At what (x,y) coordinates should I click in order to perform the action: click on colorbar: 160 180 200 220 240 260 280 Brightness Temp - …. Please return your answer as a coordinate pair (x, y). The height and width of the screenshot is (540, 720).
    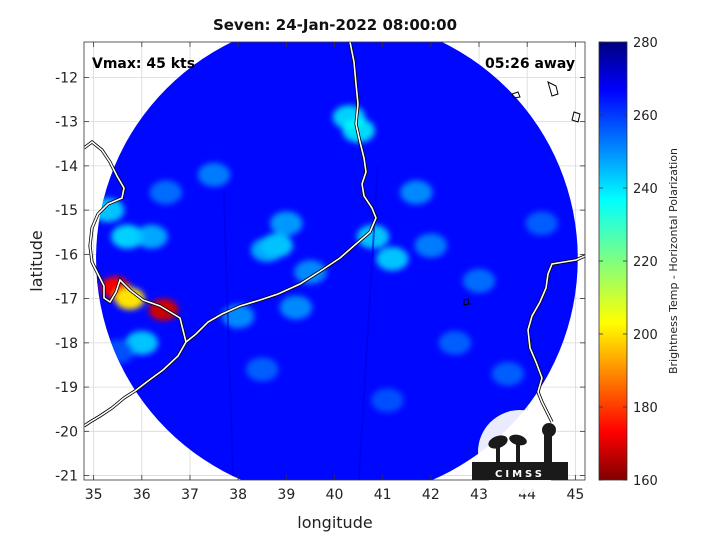
    Looking at the image, I should click on (639, 262).